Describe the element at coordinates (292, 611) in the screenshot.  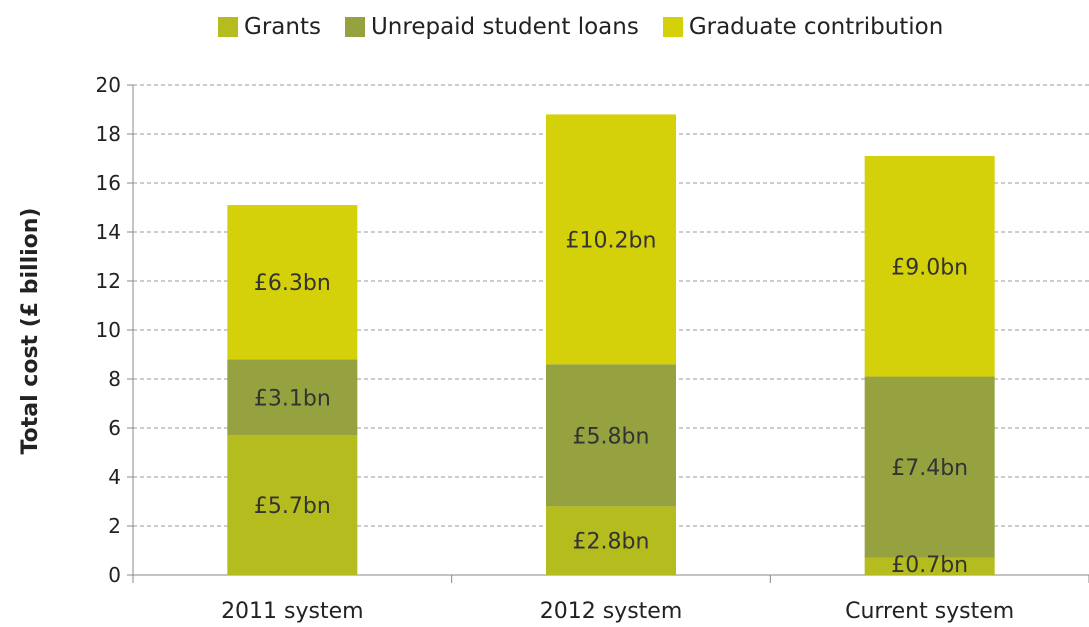
I see `x-tick-label: 2011 system` at that location.